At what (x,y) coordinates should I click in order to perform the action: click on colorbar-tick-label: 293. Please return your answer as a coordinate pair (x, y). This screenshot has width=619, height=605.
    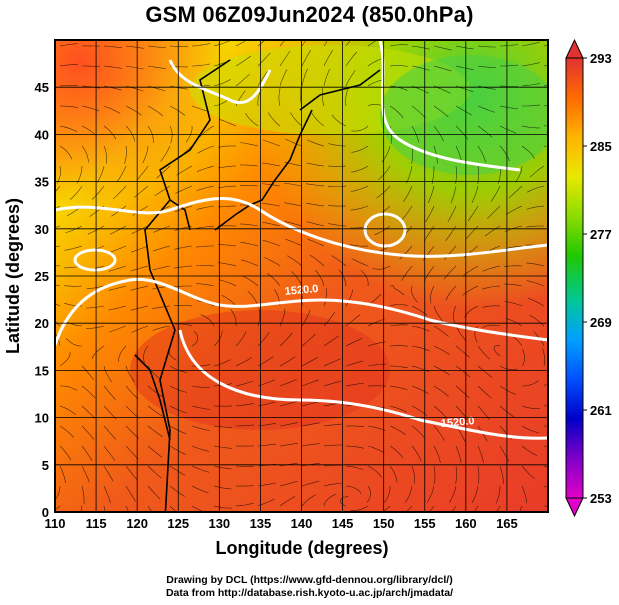
    Looking at the image, I should click on (601, 58).